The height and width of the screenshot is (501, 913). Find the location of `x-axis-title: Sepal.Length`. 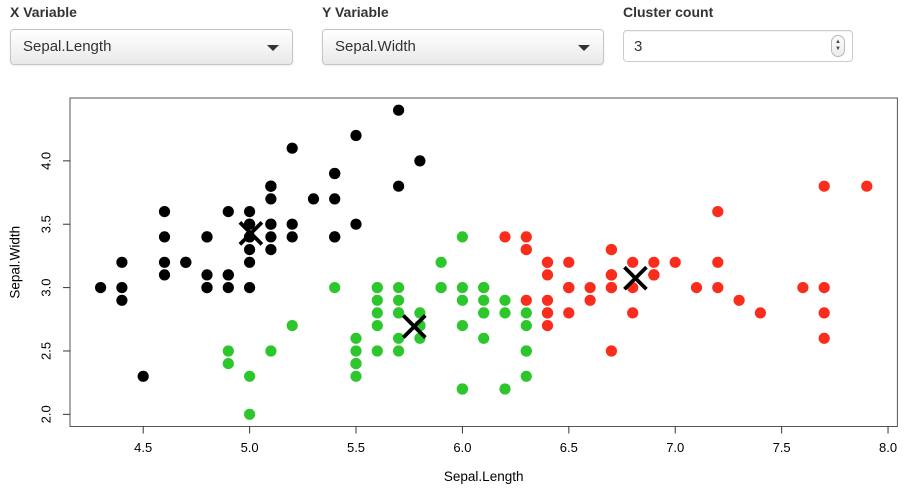

x-axis-title: Sepal.Length is located at coordinates (484, 476).